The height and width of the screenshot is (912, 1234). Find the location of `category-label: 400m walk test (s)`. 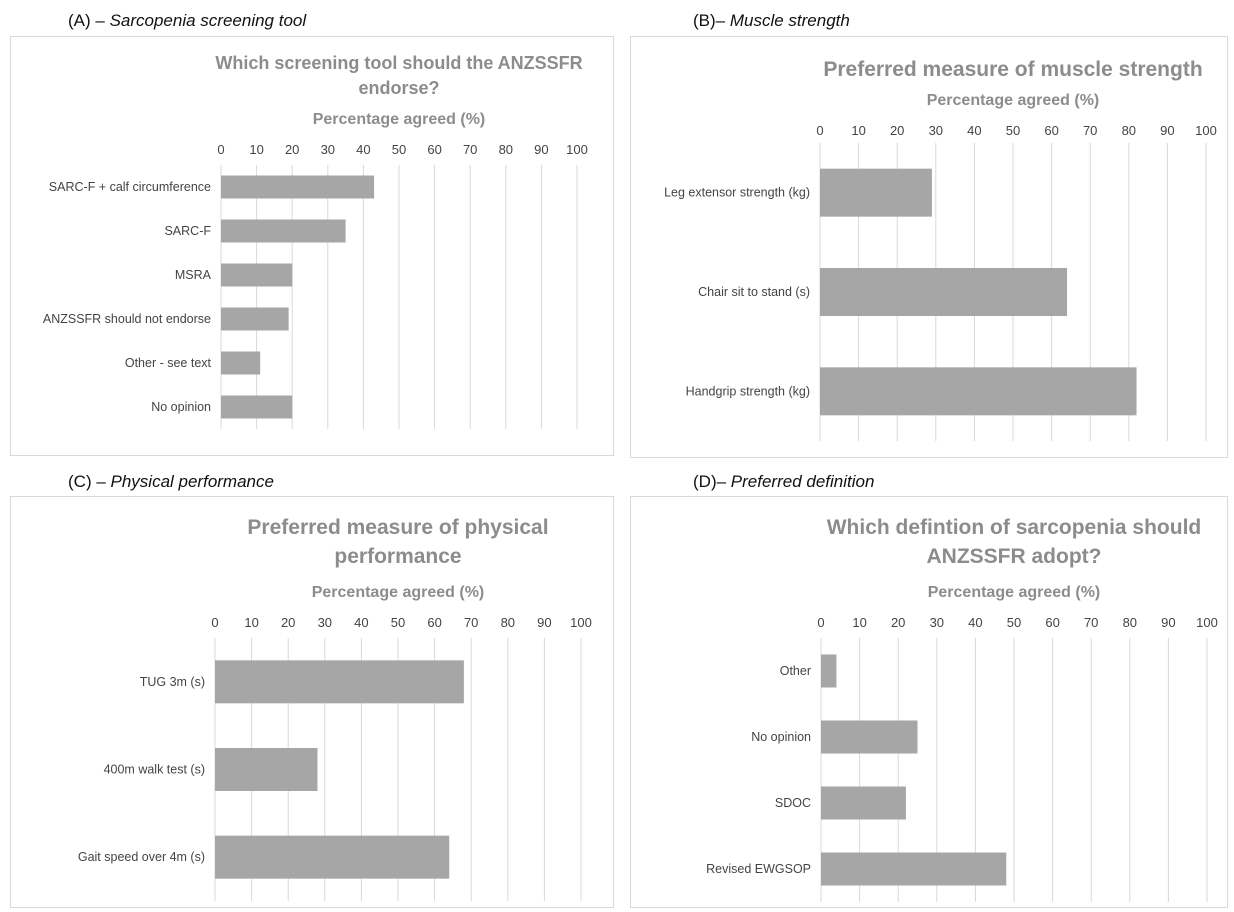

category-label: 400m walk test (s) is located at coordinates (154, 770).